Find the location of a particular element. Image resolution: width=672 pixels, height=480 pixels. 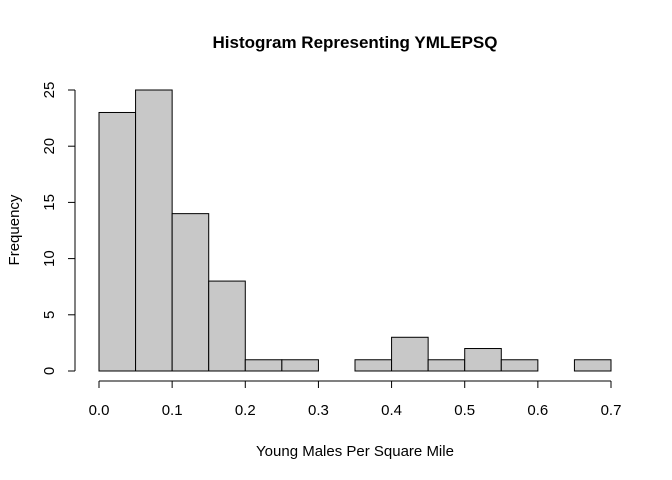

y-tick-label-2: 10 is located at coordinates (49, 258).